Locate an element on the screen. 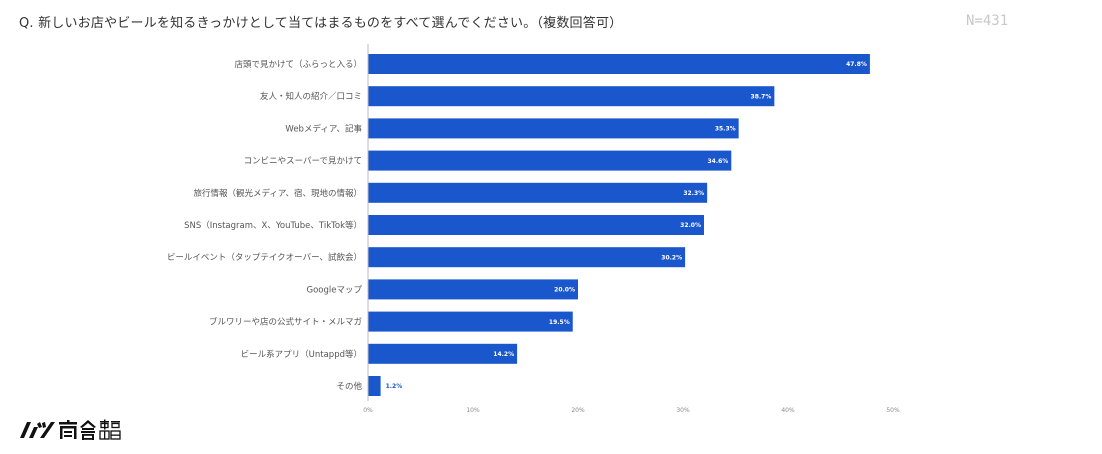 The height and width of the screenshot is (454, 1102). value-label: 14.2% is located at coordinates (503, 354).